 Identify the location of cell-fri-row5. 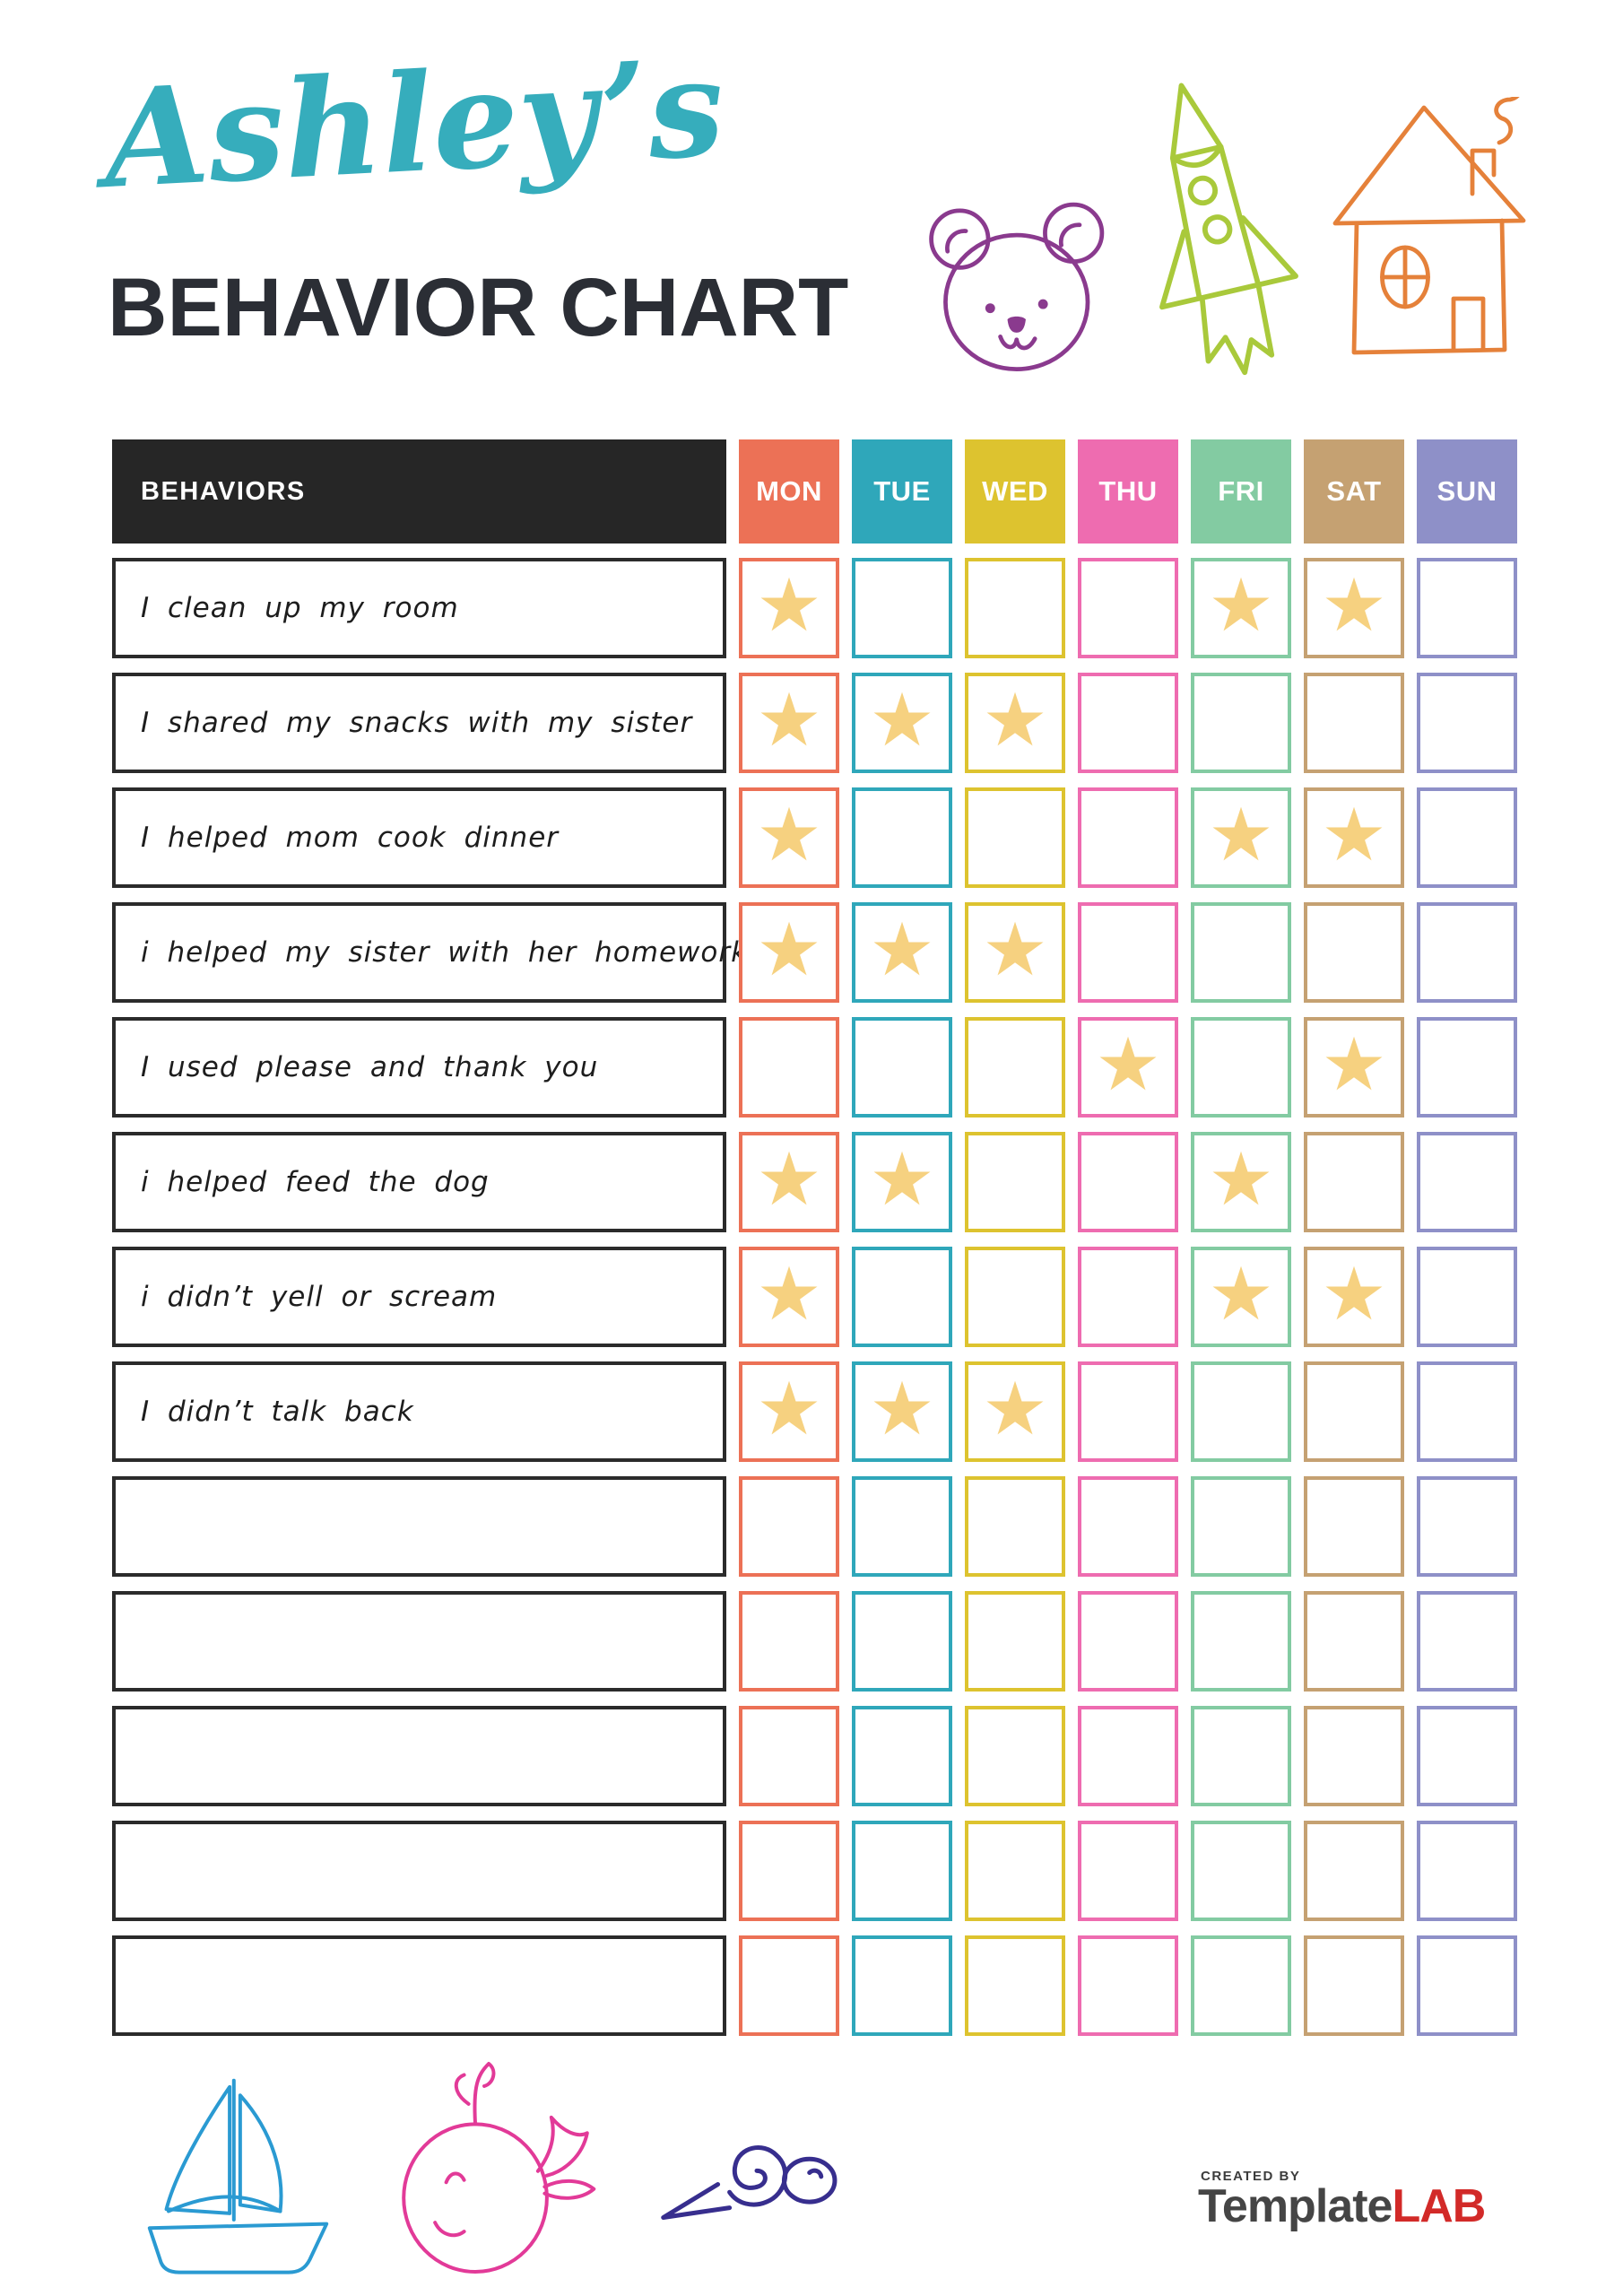
(1241, 1067).